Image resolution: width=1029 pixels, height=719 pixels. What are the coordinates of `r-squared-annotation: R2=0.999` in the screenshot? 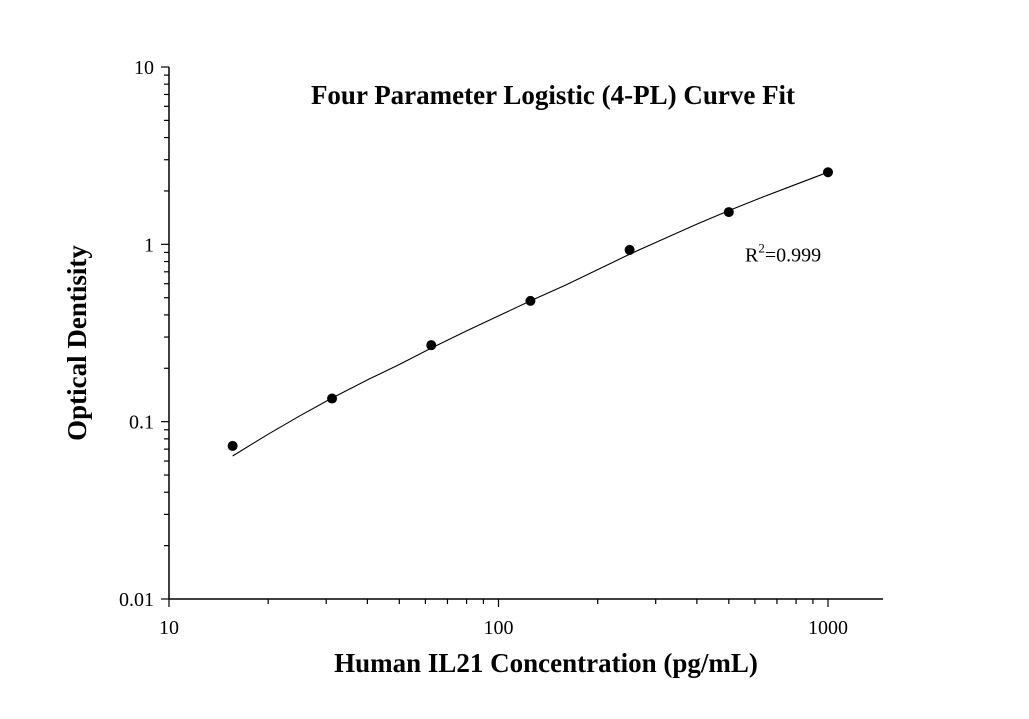 It's located at (783, 254).